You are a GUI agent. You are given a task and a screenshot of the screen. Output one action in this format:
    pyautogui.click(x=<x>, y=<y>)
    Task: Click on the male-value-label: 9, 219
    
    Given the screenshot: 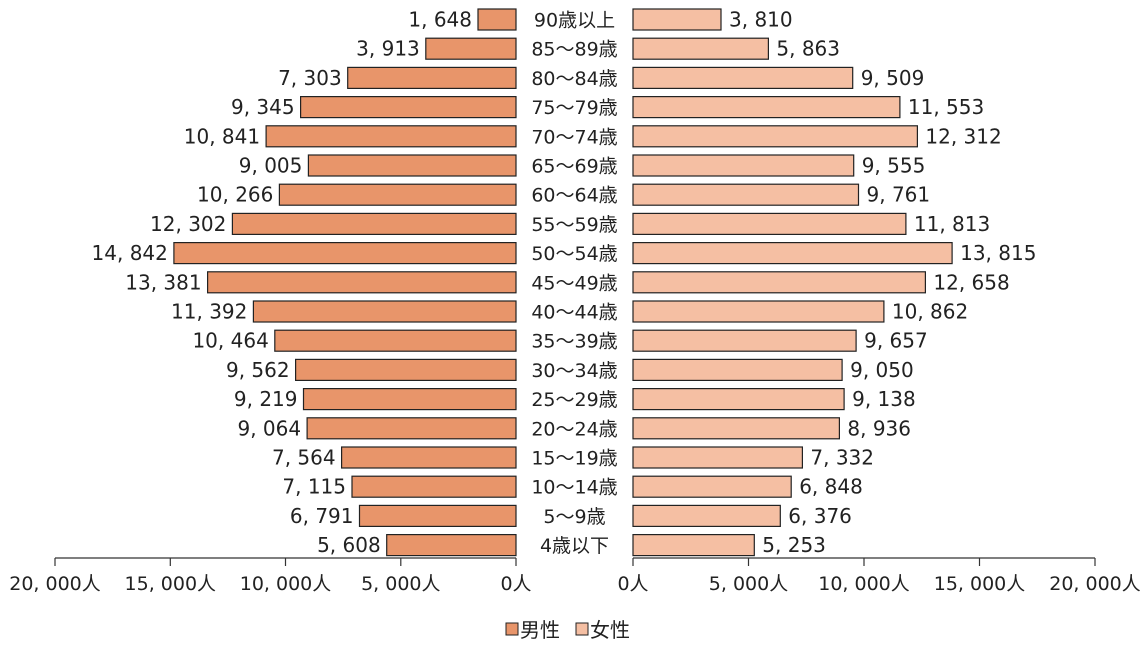 What is the action you would take?
    pyautogui.click(x=266, y=399)
    